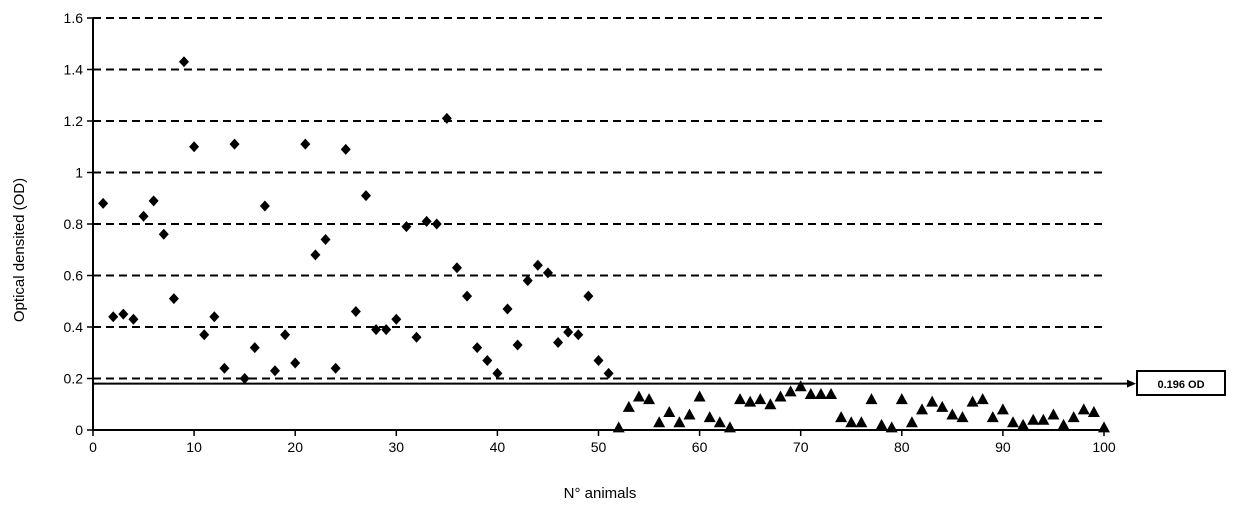 This screenshot has height=508, width=1235. What do you see at coordinates (19, 250) in the screenshot?
I see `y-axis-title: Optical densited (OD)` at bounding box center [19, 250].